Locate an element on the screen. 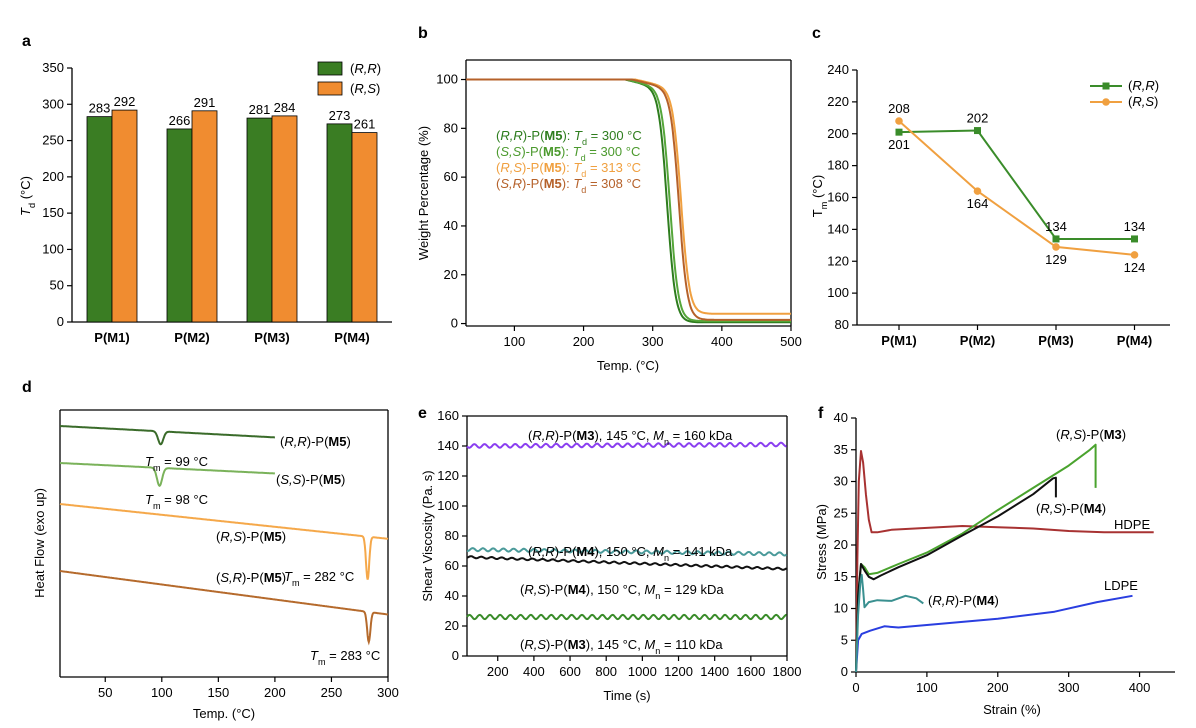 The width and height of the screenshot is (1196, 728). x-tick-label: 600 is located at coordinates (570, 671).